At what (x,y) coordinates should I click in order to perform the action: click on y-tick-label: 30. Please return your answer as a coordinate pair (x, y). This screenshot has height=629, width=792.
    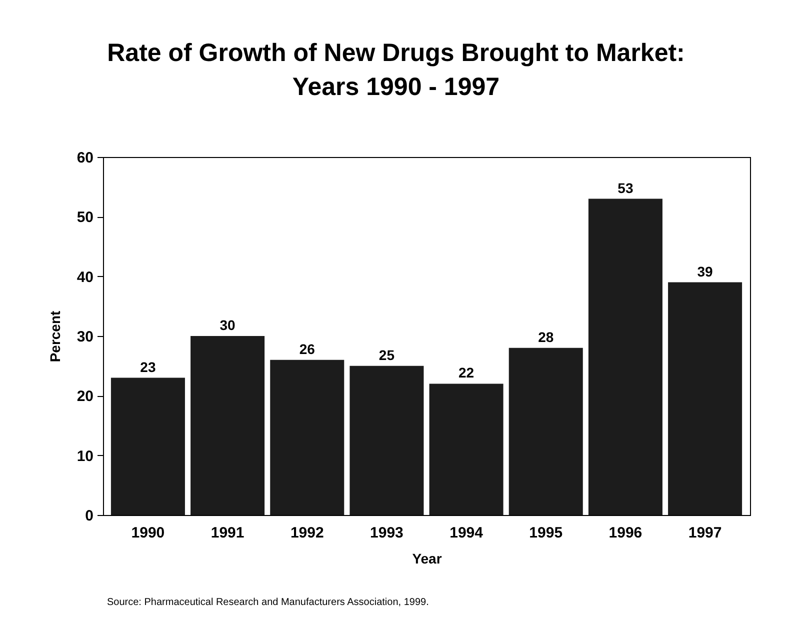
    Looking at the image, I should click on (85, 337).